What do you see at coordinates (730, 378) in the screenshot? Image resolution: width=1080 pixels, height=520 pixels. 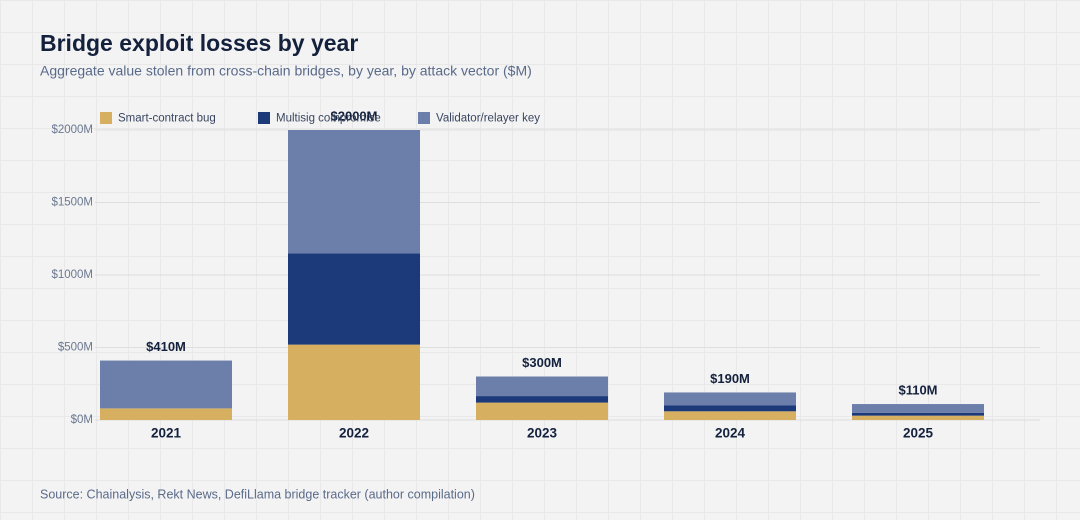 I see `total-label: $190M` at bounding box center [730, 378].